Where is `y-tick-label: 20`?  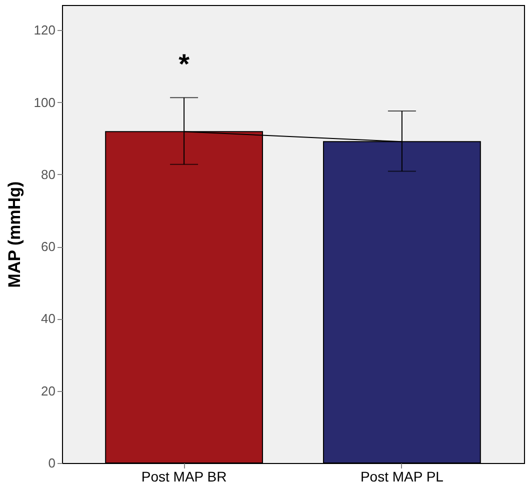
y-tick-label: 20 is located at coordinates (48, 390).